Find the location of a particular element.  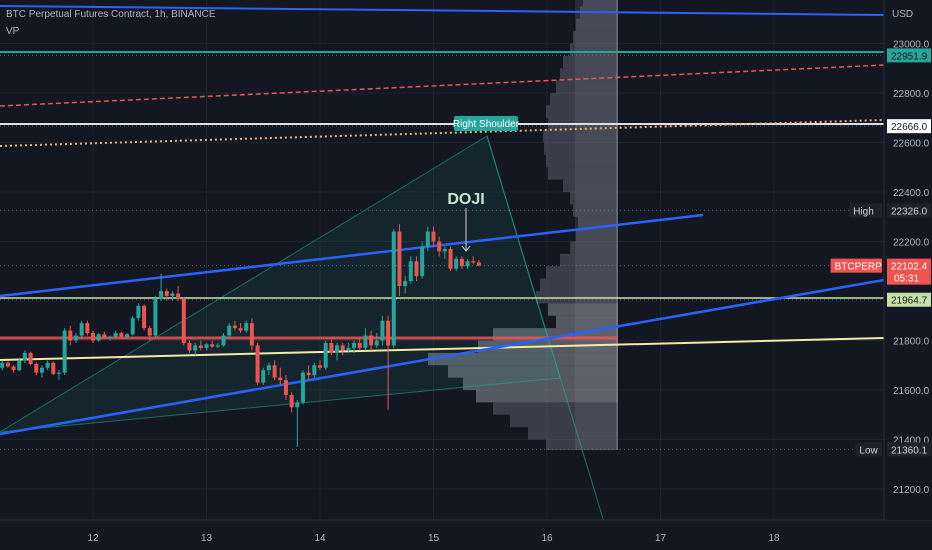

trendline-top-blue is located at coordinates (442, 10).